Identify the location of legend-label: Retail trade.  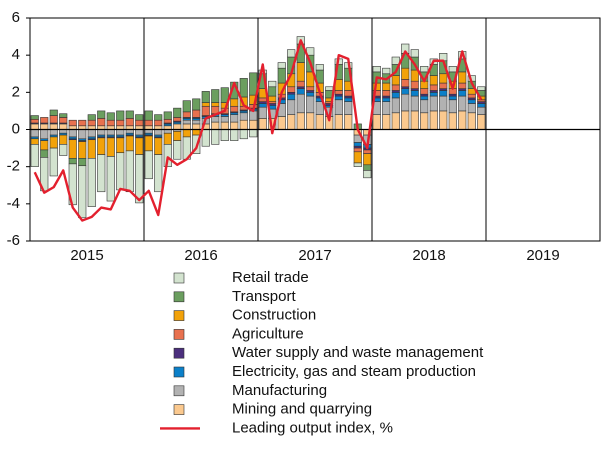
(270, 277).